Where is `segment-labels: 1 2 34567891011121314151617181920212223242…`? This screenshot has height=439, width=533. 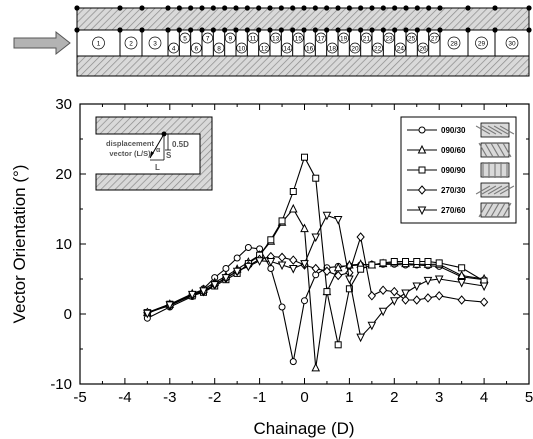 segment-labels: 1 2 34567891011121314151617181920212223242… is located at coordinates (305, 43).